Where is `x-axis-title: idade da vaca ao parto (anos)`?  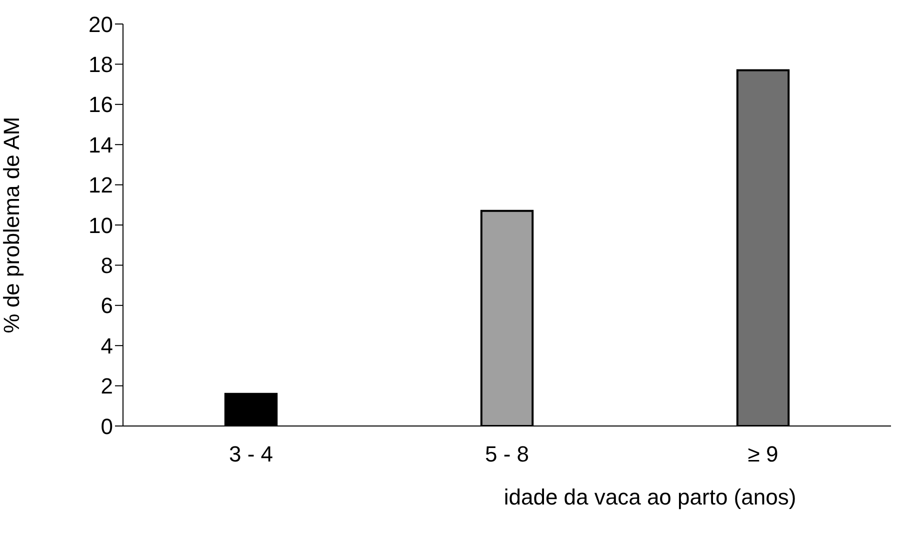
x-axis-title: idade da vaca ao parto (anos) is located at coordinates (650, 497).